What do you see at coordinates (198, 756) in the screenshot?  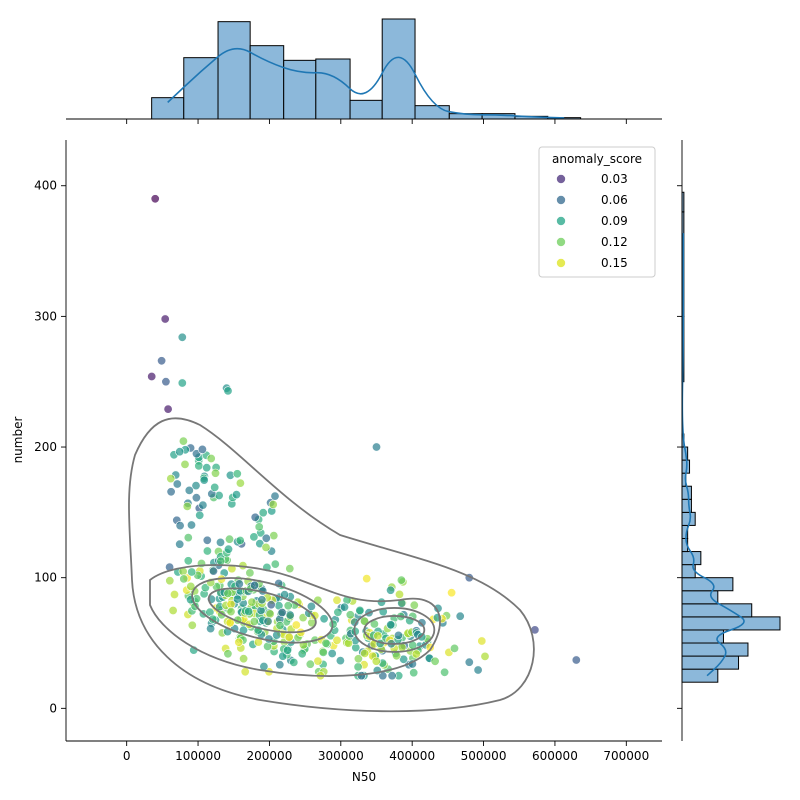 I see `x-tick-label: 100000` at bounding box center [198, 756].